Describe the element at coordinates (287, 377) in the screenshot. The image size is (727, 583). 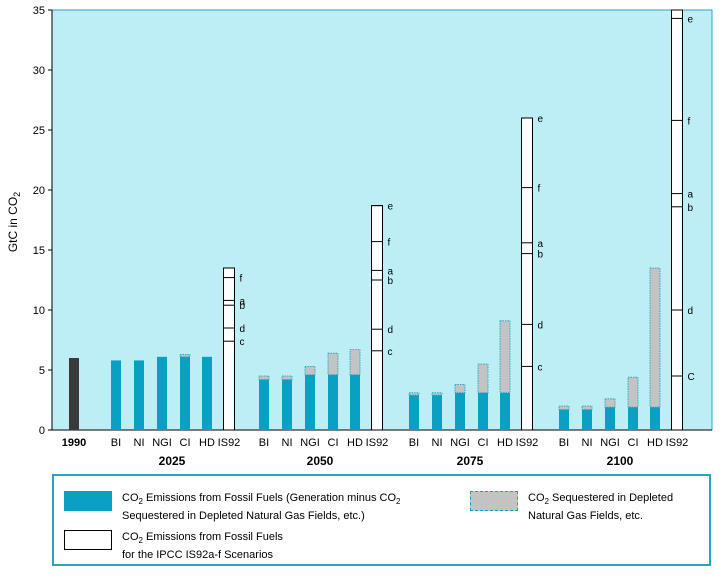
I see `bar-sequestered-2050-NI` at that location.